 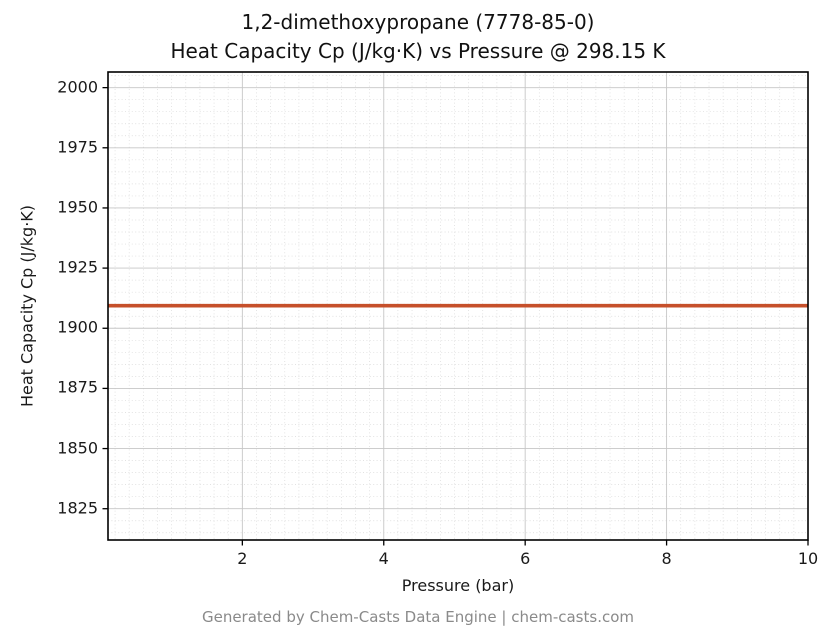 I want to click on y-tick-label: 1825, so click(x=77, y=508).